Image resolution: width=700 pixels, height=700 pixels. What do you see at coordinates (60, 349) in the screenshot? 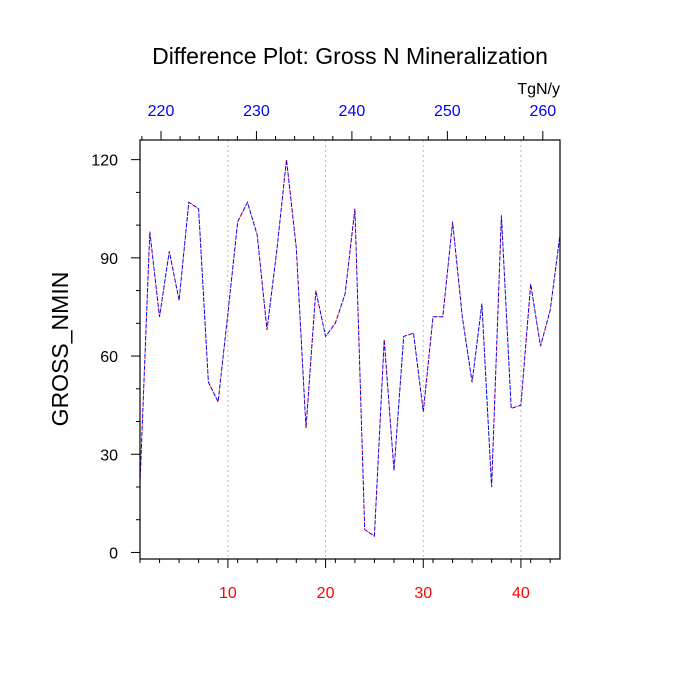
I see `y-axis-label: GROSS_NMIN` at bounding box center [60, 349].